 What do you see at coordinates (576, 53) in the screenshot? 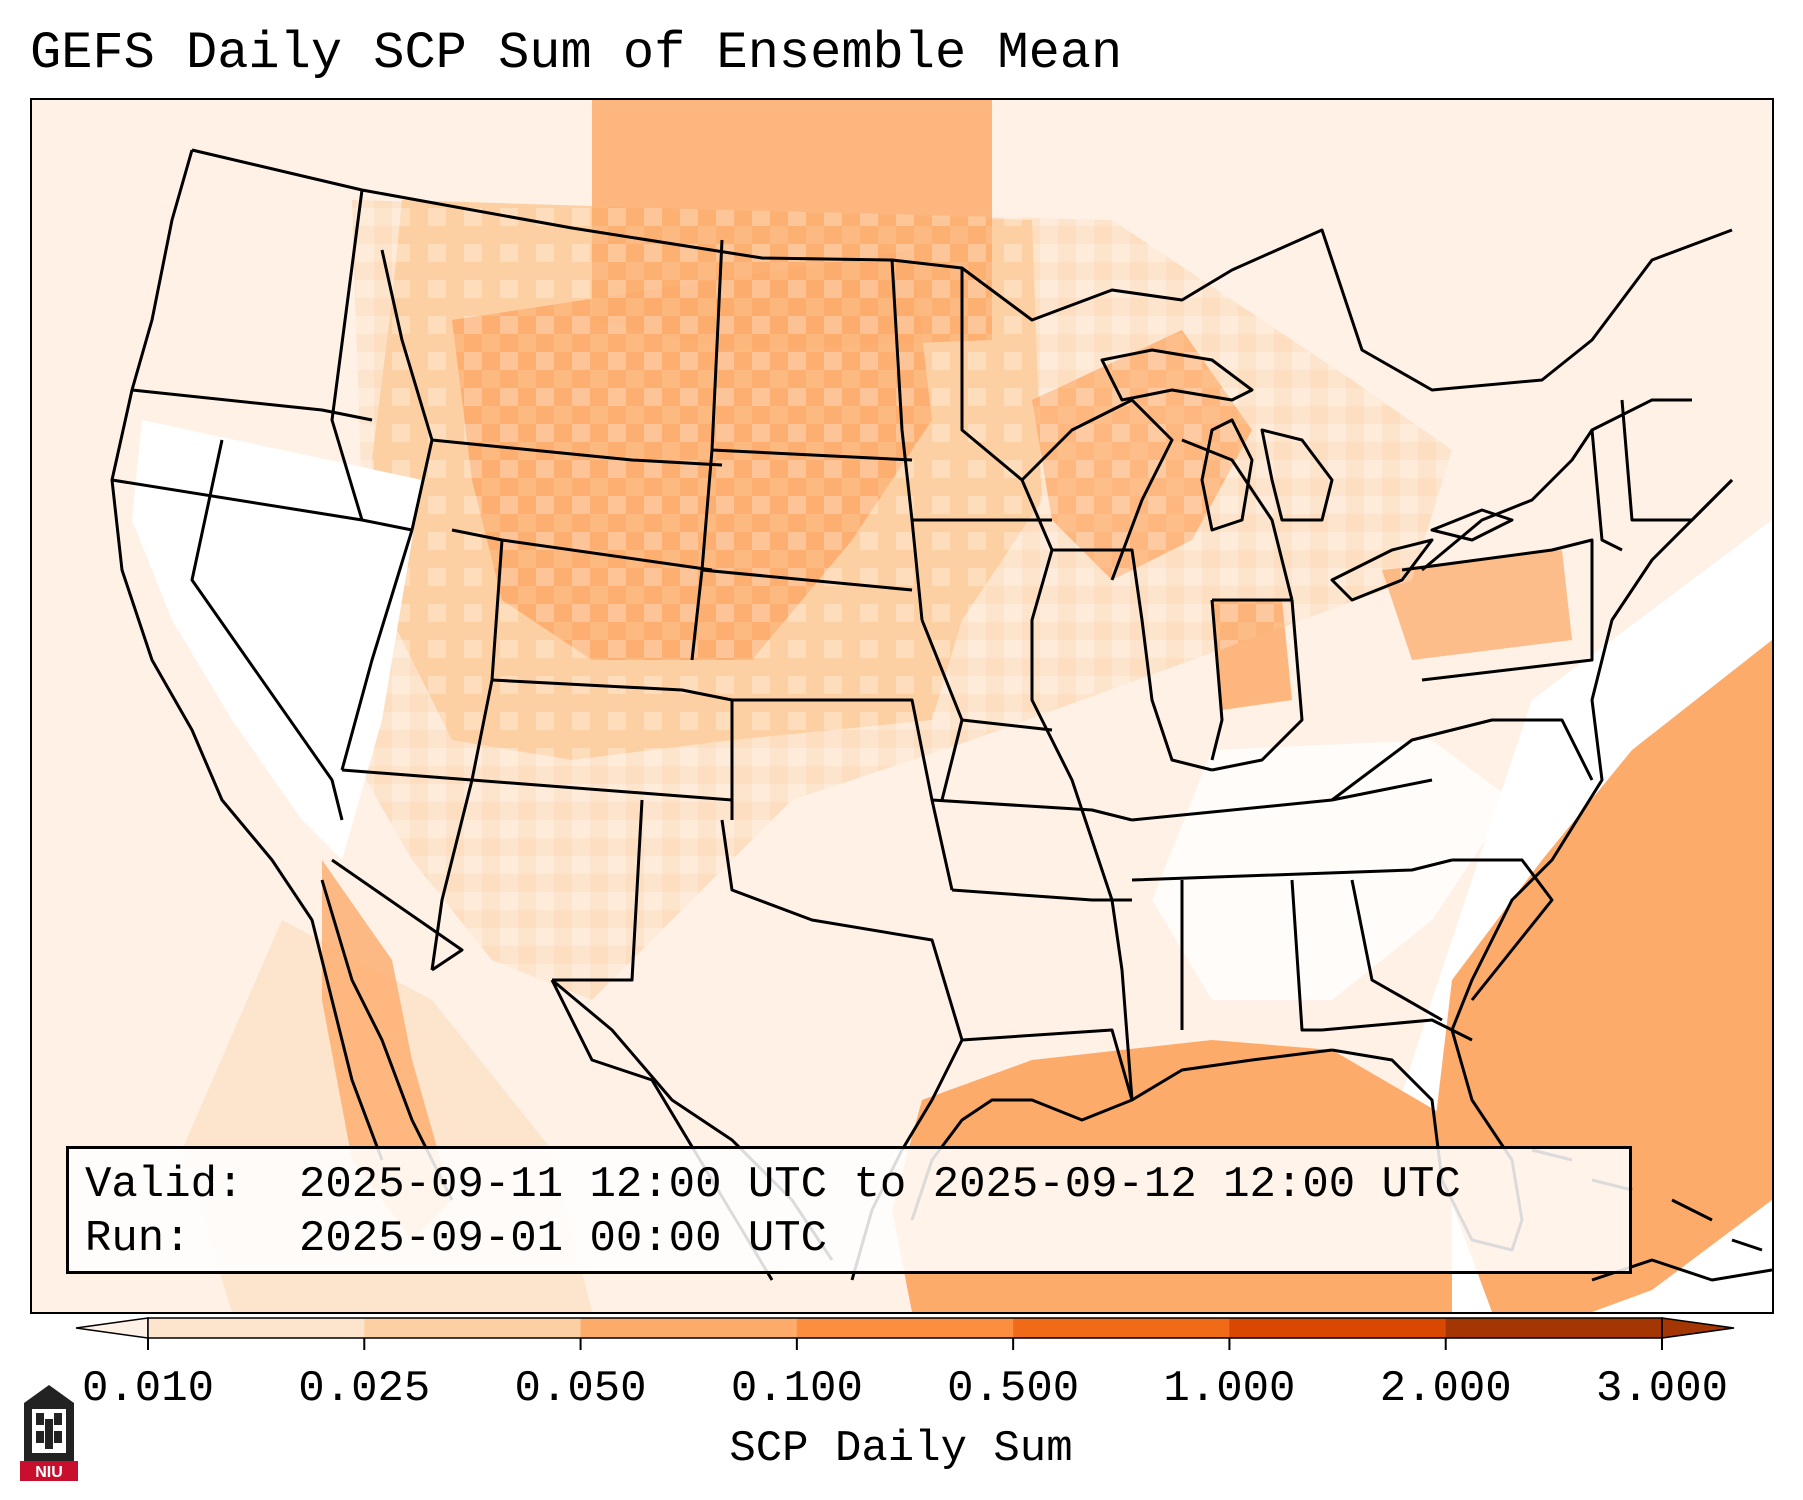
I see `map-title: GEFS Daily SCP Sum of Ensemble Mean` at bounding box center [576, 53].